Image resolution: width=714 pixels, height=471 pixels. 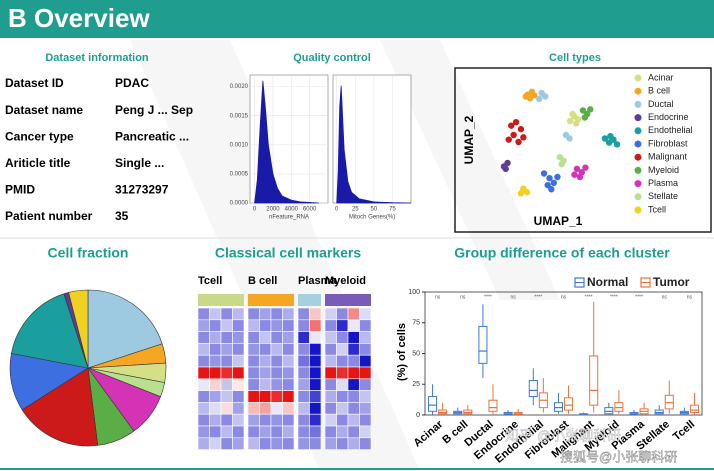 I want to click on y-tick-label: 0.0005, so click(x=239, y=174).